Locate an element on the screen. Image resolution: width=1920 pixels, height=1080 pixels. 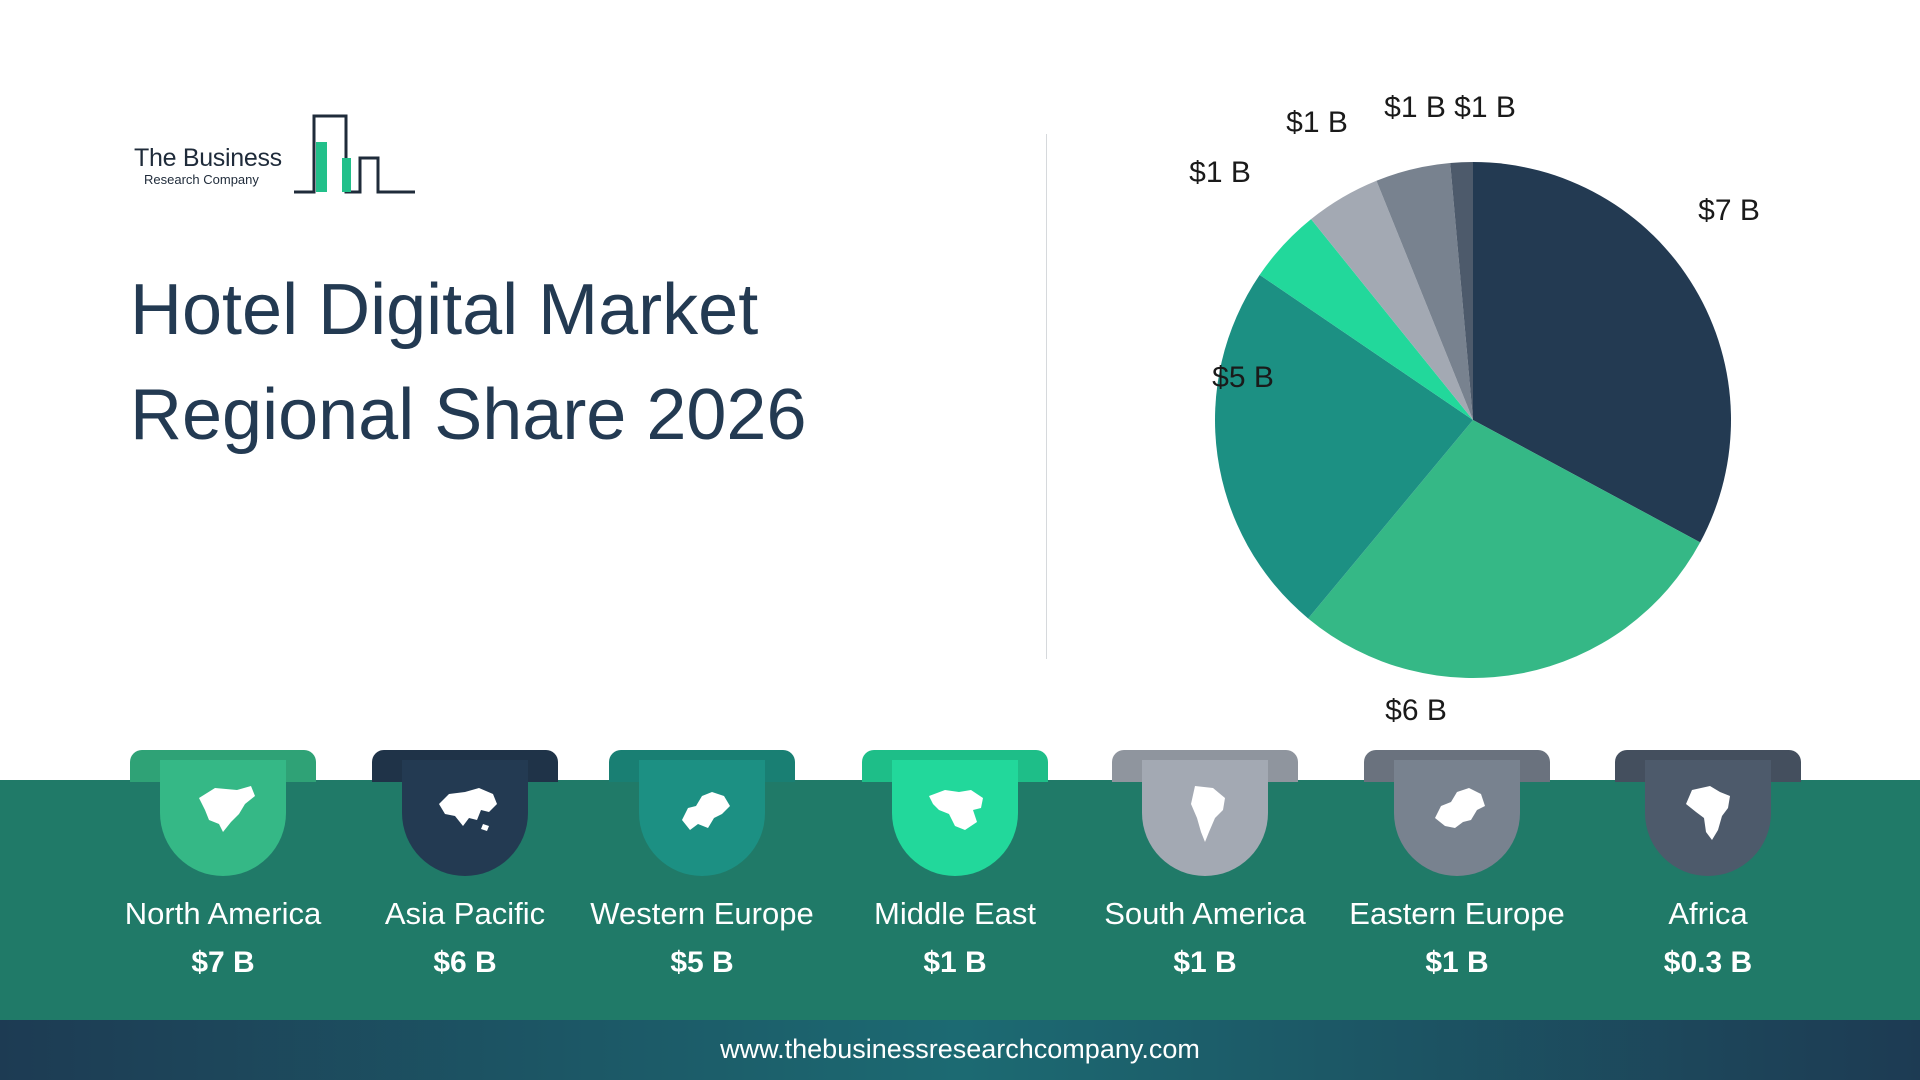
region-card-africa: Africa $0.3 B is located at coordinates (1710, 880).